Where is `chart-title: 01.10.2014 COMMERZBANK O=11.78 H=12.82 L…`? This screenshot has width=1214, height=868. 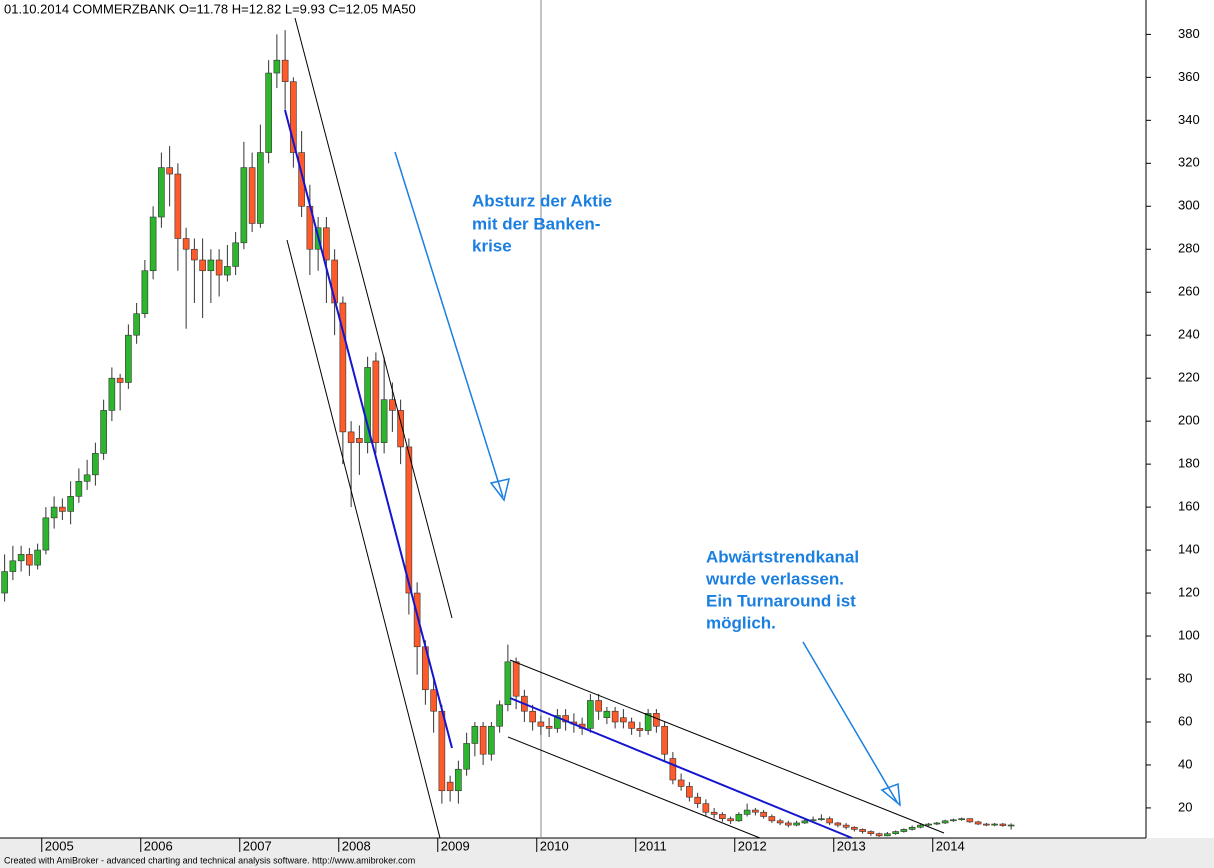
chart-title: 01.10.2014 COMMERZBANK O=11.78 H=12.82 L… is located at coordinates (210, 8).